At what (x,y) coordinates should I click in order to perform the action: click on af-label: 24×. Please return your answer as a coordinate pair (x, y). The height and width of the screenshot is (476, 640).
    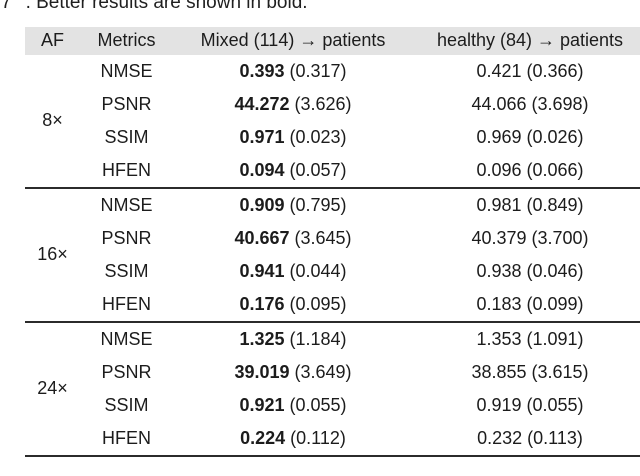
    Looking at the image, I should click on (52, 388).